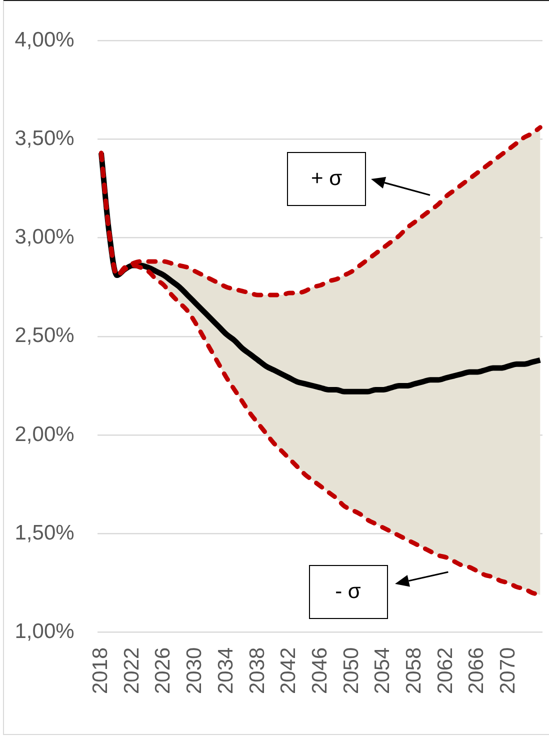  What do you see at coordinates (508, 670) in the screenshot?
I see `x-tick-label: 2070` at bounding box center [508, 670].